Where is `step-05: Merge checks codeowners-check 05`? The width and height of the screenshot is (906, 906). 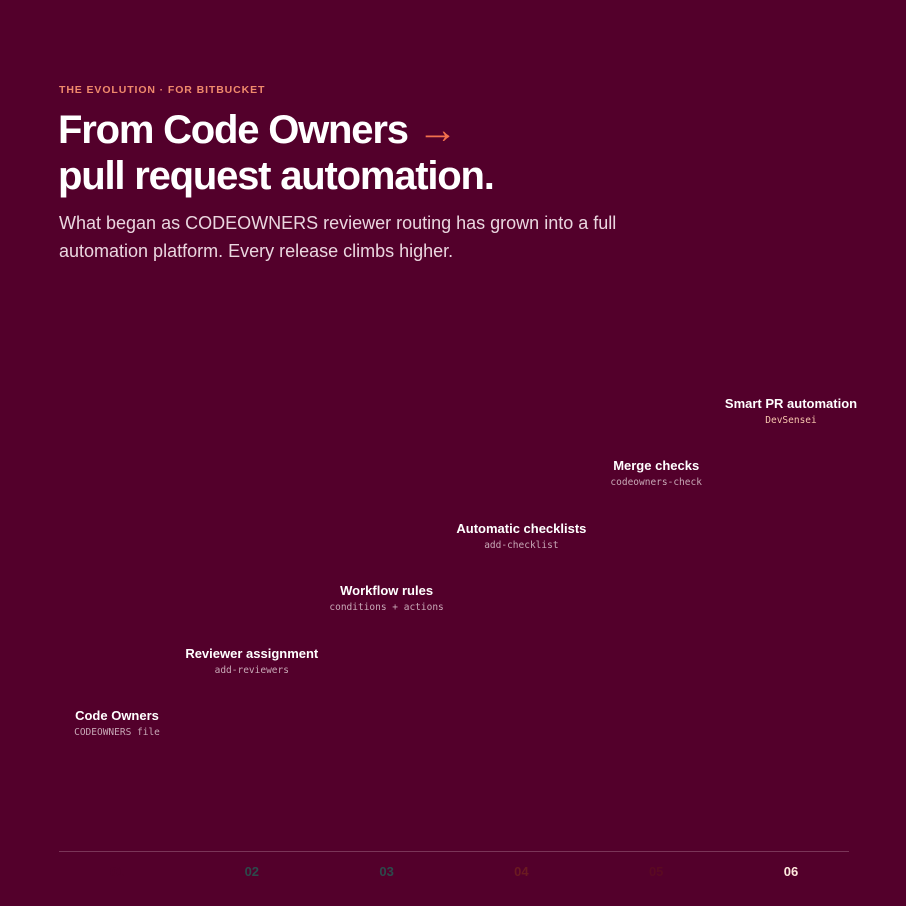
step-05: Merge checks codeowners-check 05 is located at coordinates (656, 668).